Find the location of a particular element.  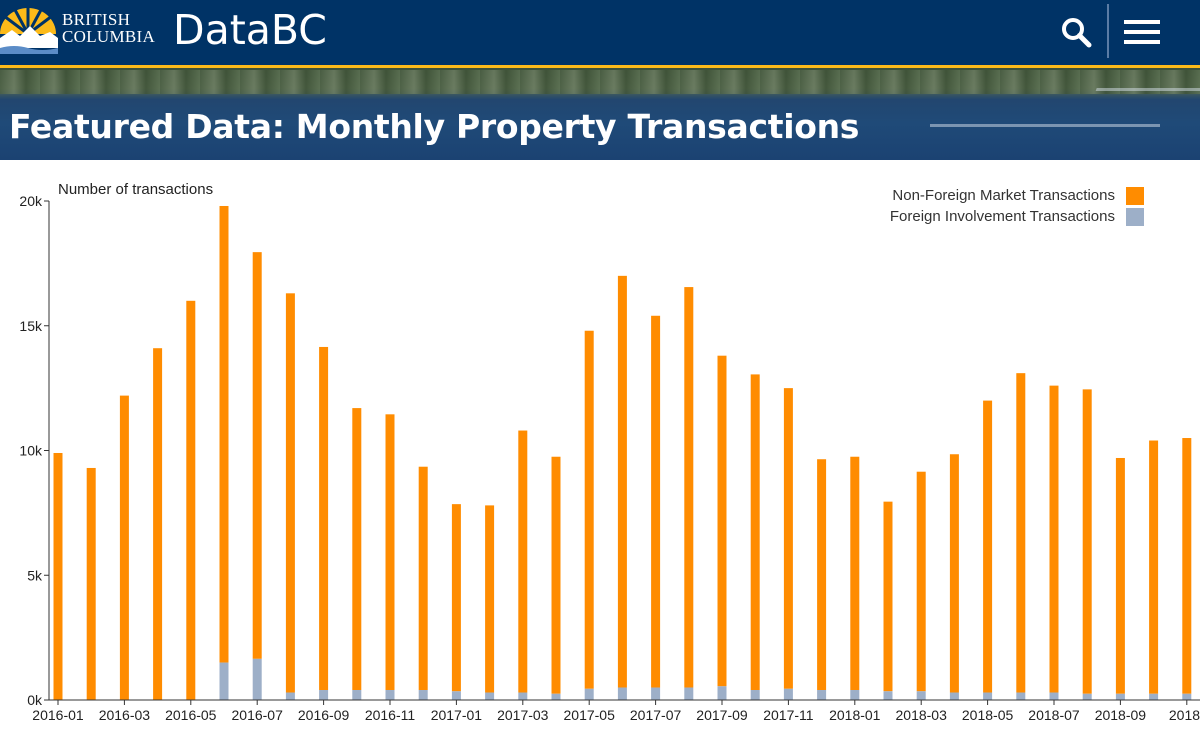

x-tick-label: 2016-07 is located at coordinates (258, 715).